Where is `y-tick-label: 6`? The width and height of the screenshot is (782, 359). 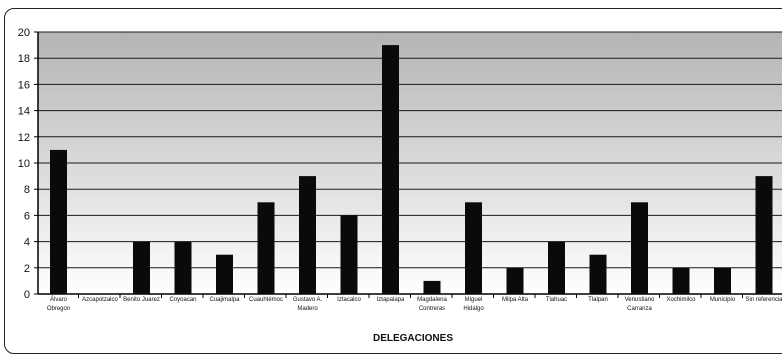
y-tick-label: 6 is located at coordinates (27, 216).